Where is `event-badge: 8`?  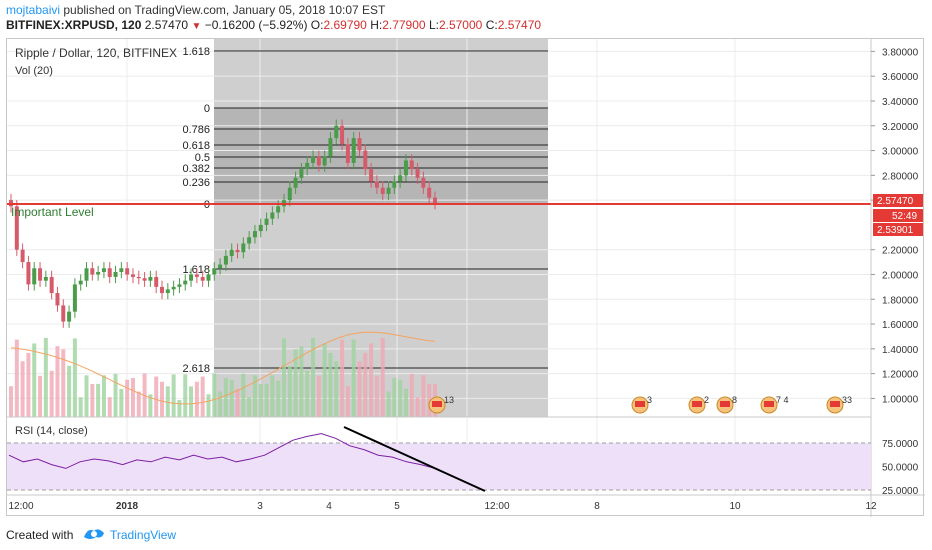 event-badge: 8 is located at coordinates (726, 404).